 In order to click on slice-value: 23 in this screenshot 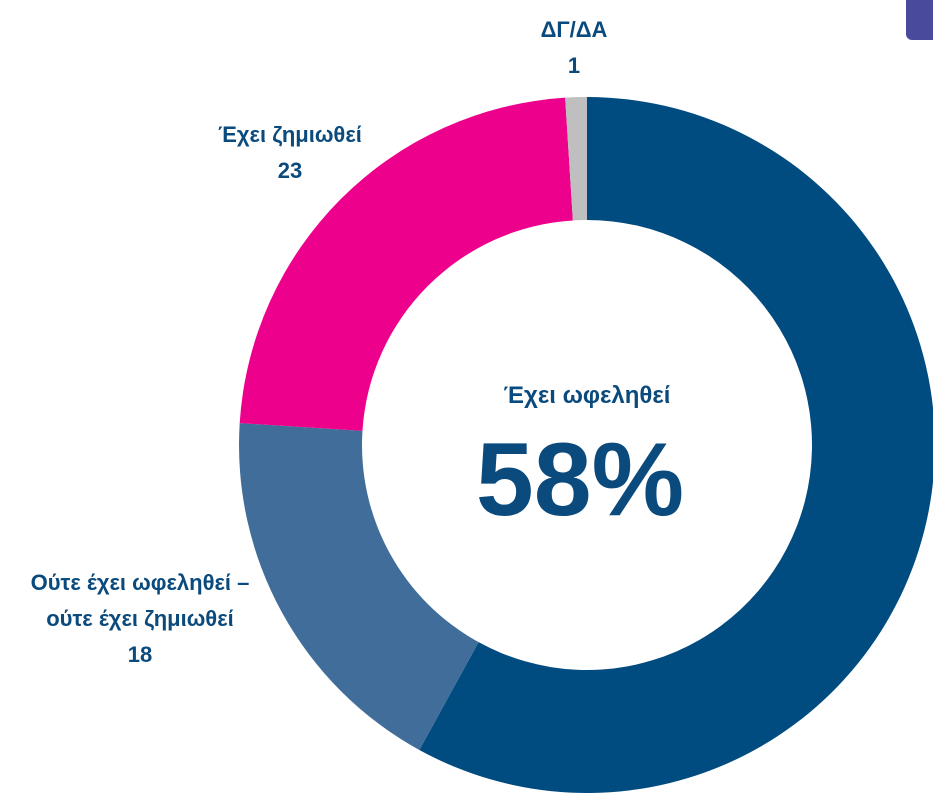, I will do `click(290, 170)`.